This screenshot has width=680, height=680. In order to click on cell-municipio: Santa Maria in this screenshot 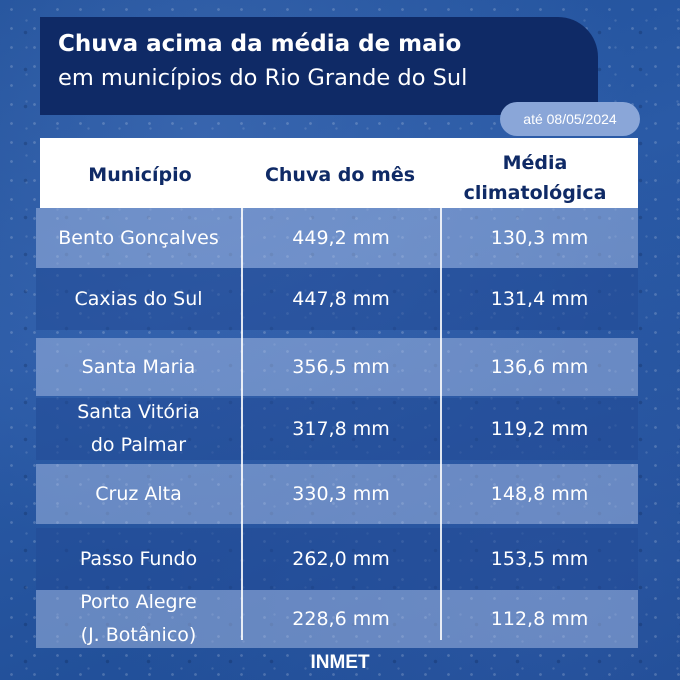, I will do `click(138, 367)`.